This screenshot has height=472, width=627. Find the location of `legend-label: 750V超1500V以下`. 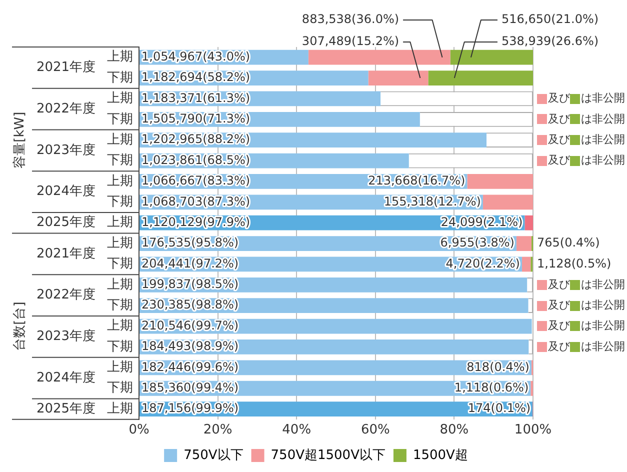

legend-label: 750V超1500V以下 is located at coordinates (328, 455).